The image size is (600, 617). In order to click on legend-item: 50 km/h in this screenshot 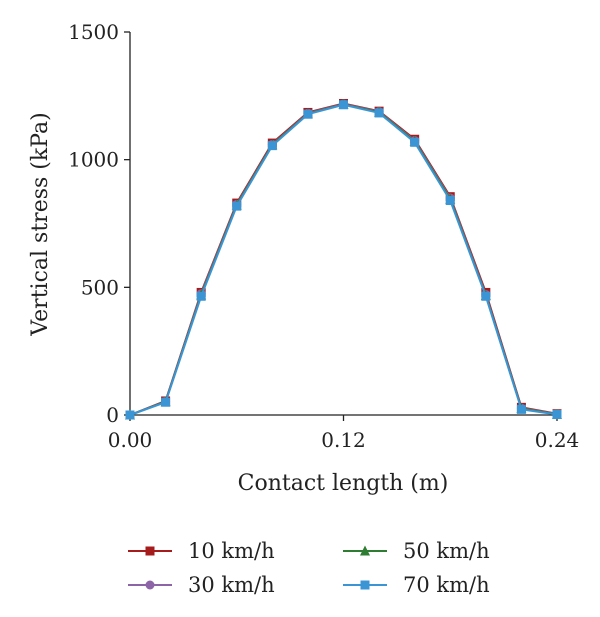, I will do `click(416, 551)`.